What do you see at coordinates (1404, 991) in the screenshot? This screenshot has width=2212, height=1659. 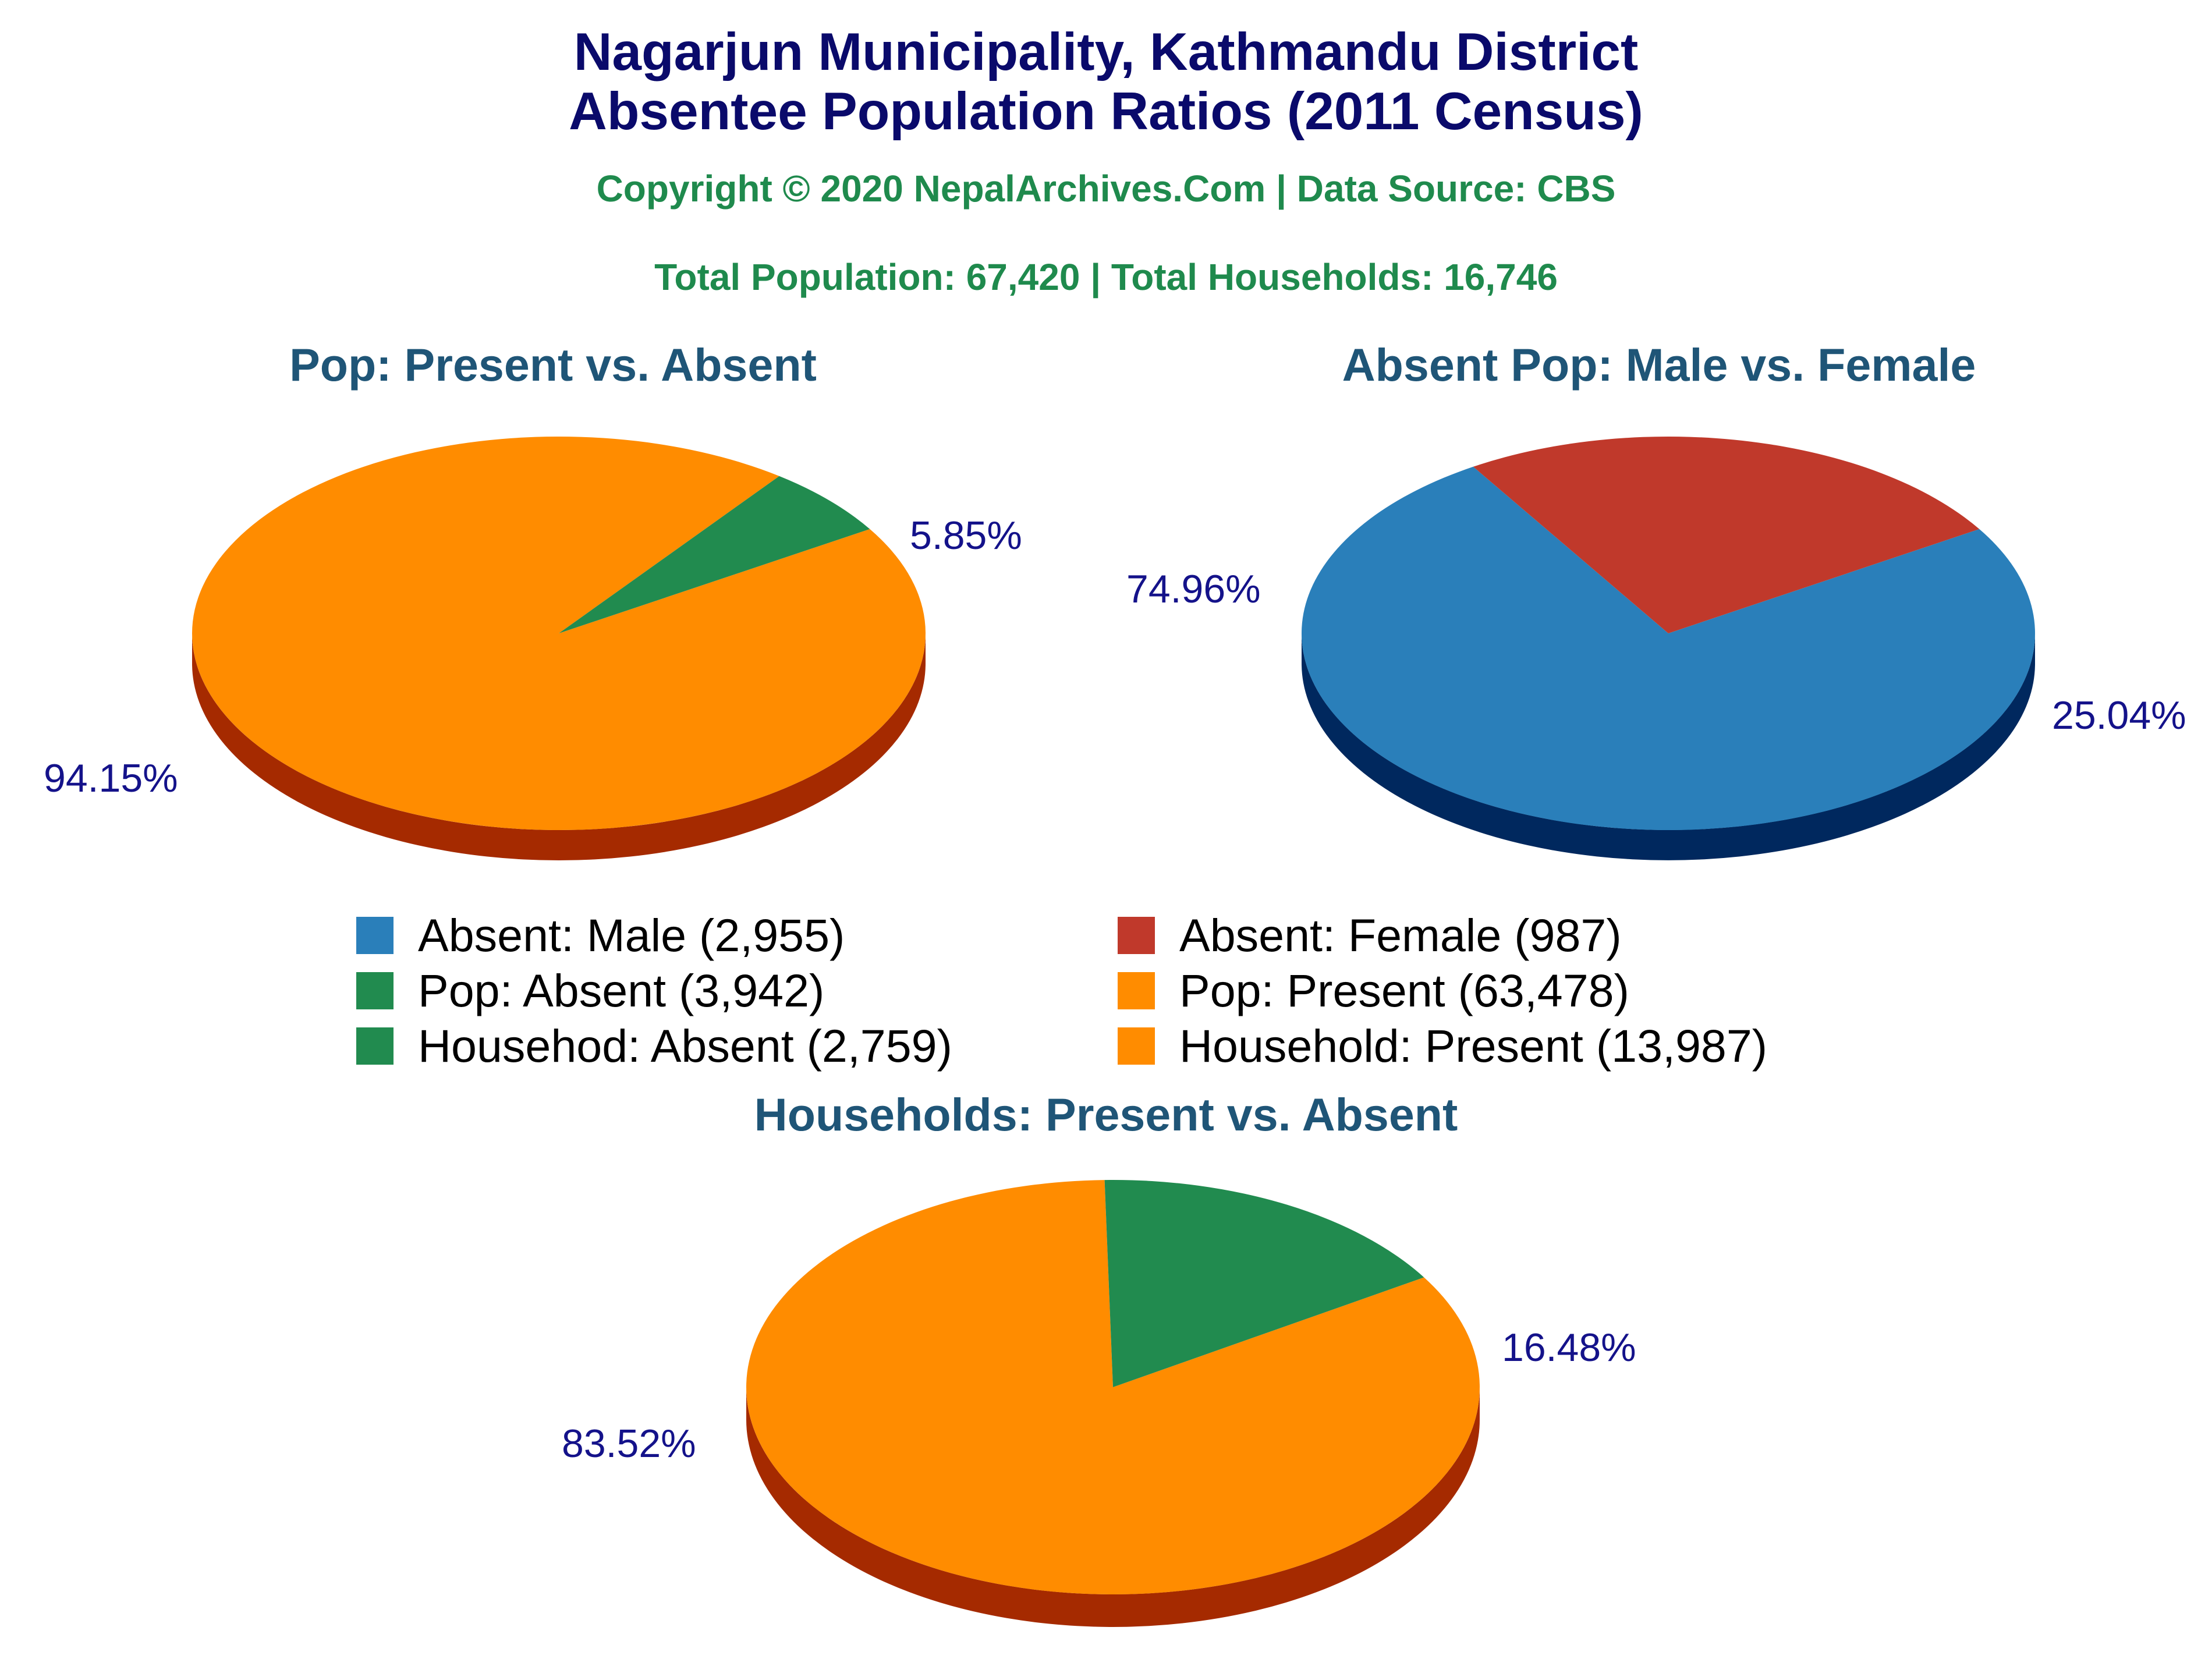 I see `legend-label: Pop: Present (63,478)` at bounding box center [1404, 991].